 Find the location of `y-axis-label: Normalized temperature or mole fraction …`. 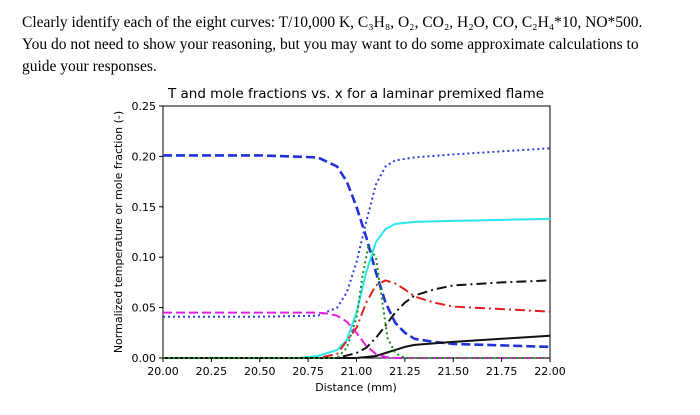

y-axis-label: Normalized temperature or mole fraction … is located at coordinates (118, 232).